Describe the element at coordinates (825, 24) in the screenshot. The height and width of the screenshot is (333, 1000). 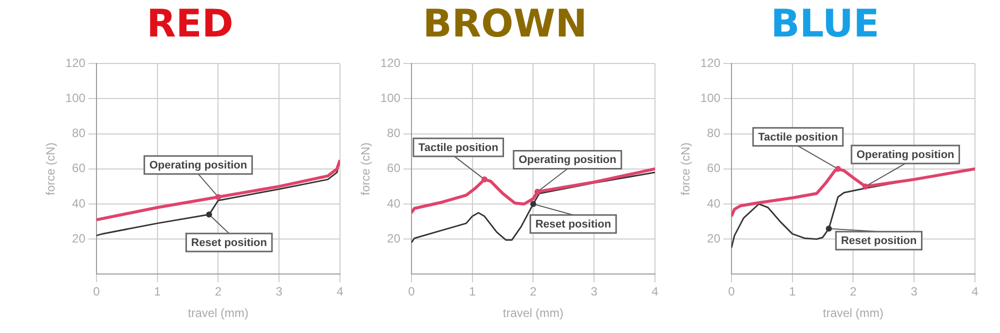
I see `chart-title: BLUE` at that location.